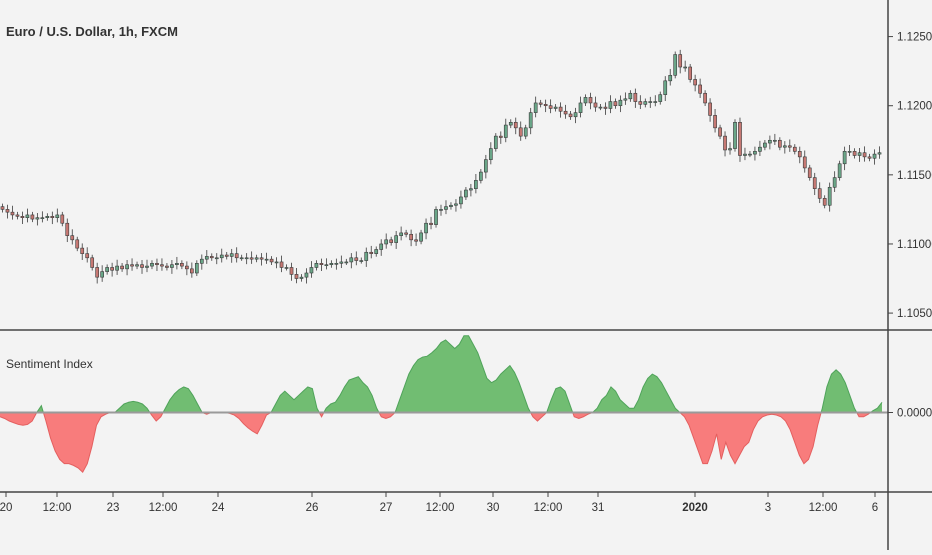 This screenshot has height=555, width=932. I want to click on sentiment-pane-title: Sentiment Index, so click(49, 364).